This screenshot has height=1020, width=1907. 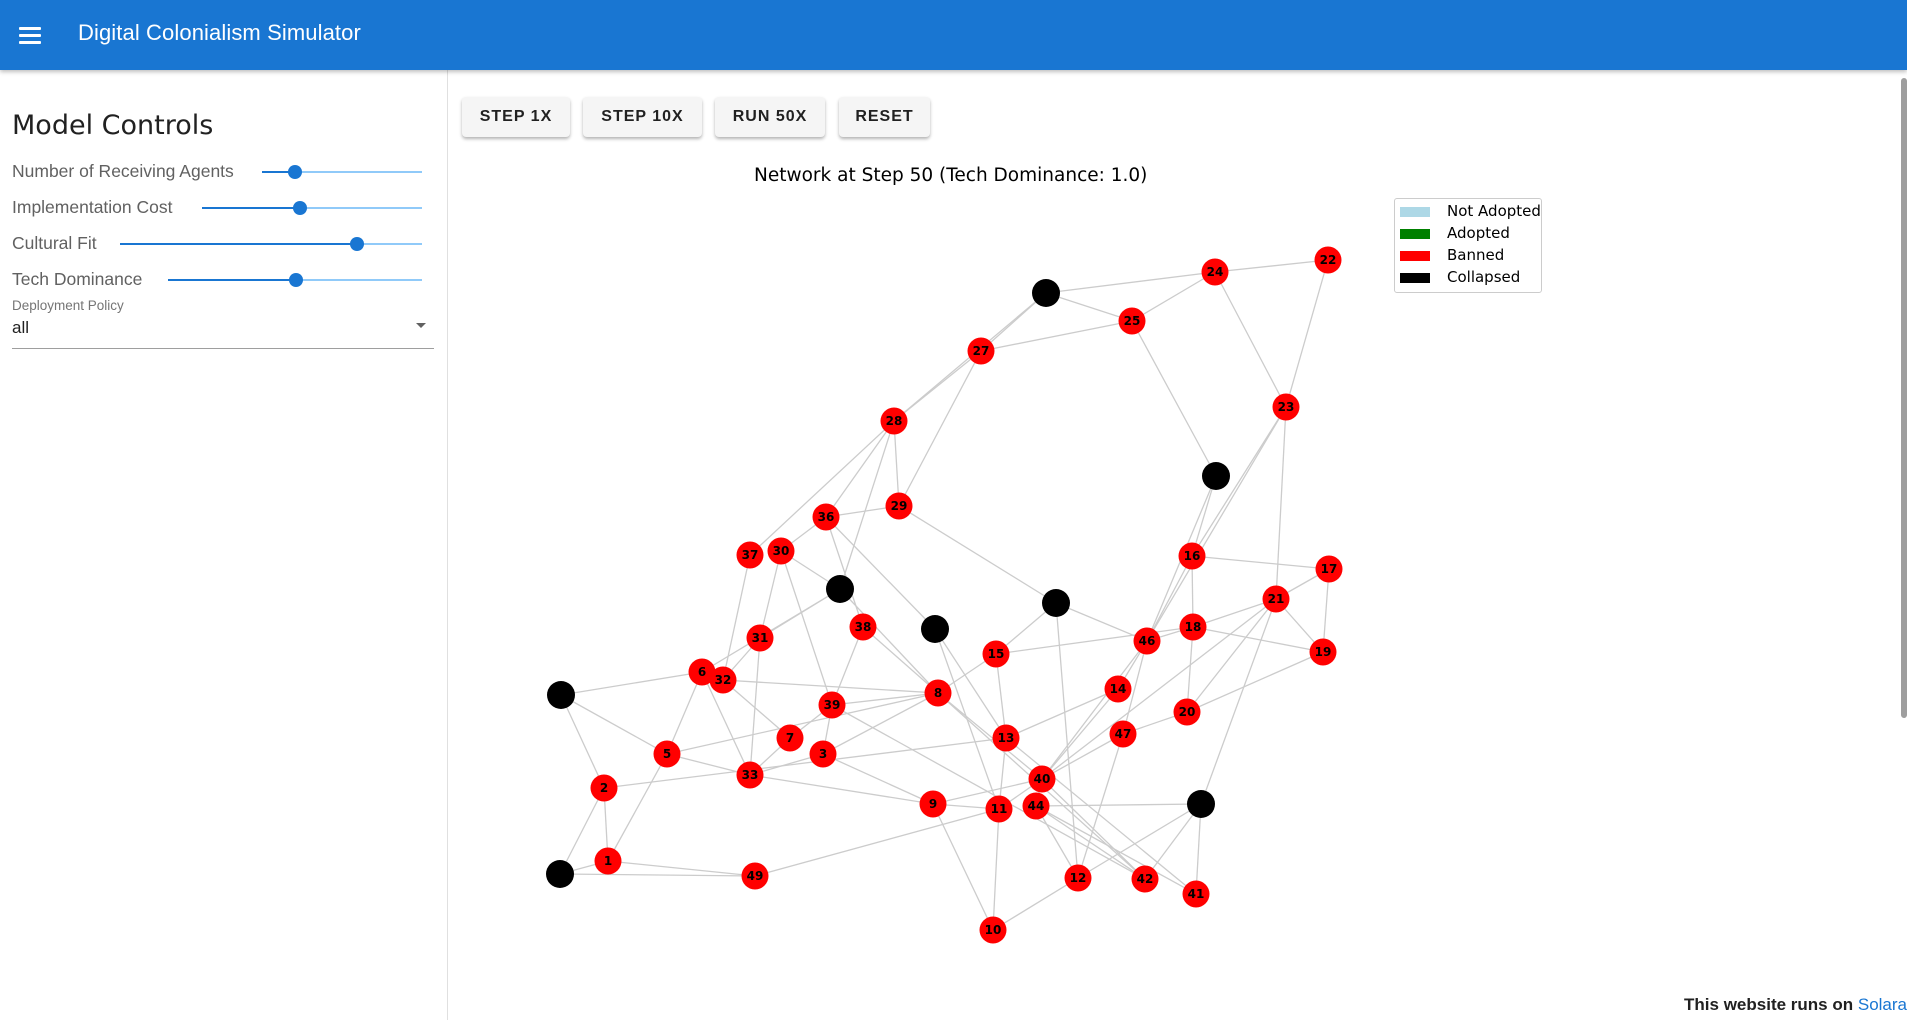 I want to click on banned-node-39: 39, so click(x=832, y=705).